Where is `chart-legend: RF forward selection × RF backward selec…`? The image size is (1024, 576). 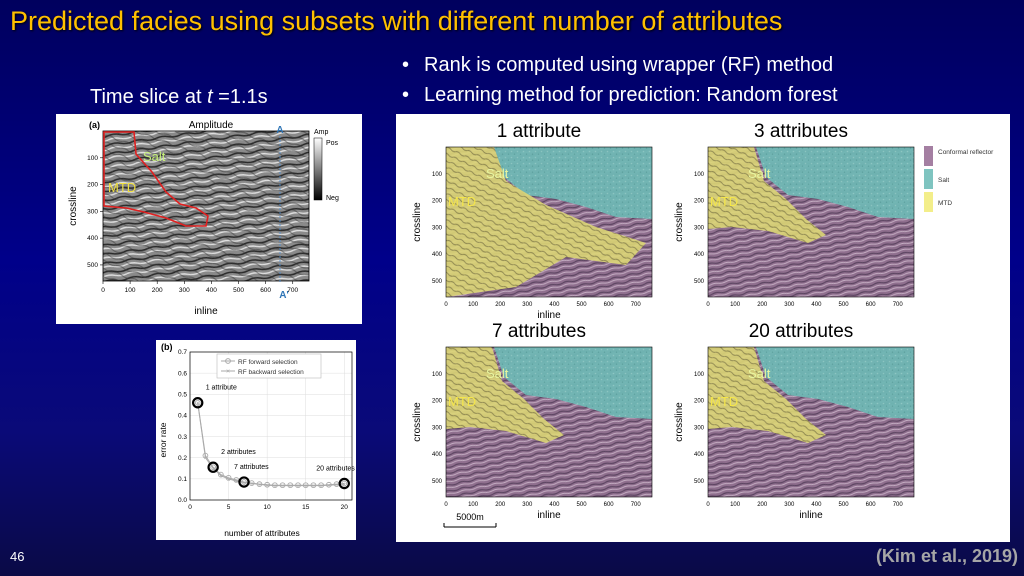 chart-legend: RF forward selection × RF backward selec… is located at coordinates (269, 366).